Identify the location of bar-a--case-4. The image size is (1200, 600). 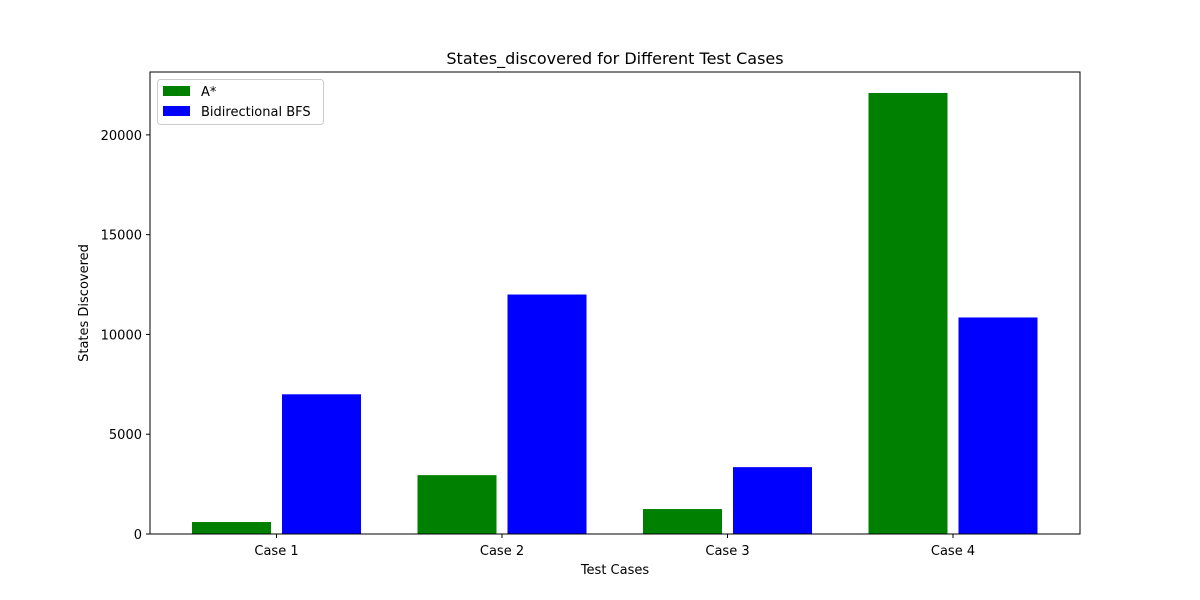
(908, 313).